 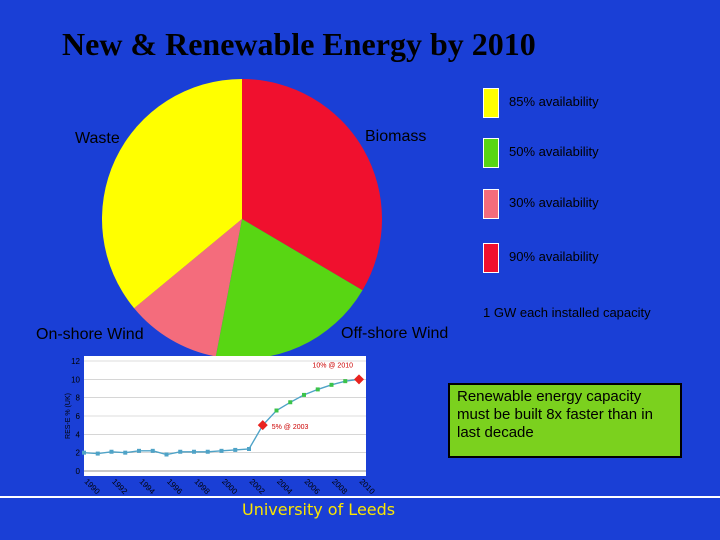 I want to click on pie-label-offshore-wind: Off-shore Wind, so click(x=395, y=333).